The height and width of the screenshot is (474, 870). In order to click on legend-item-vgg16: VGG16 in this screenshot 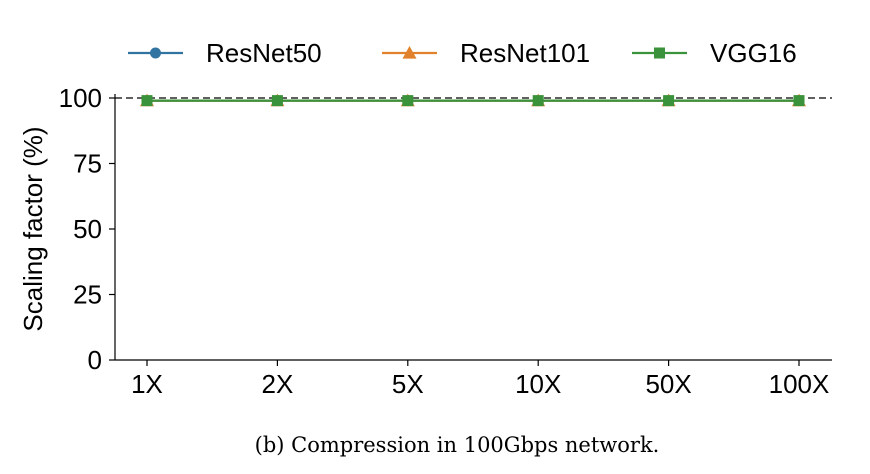, I will do `click(714, 53)`.